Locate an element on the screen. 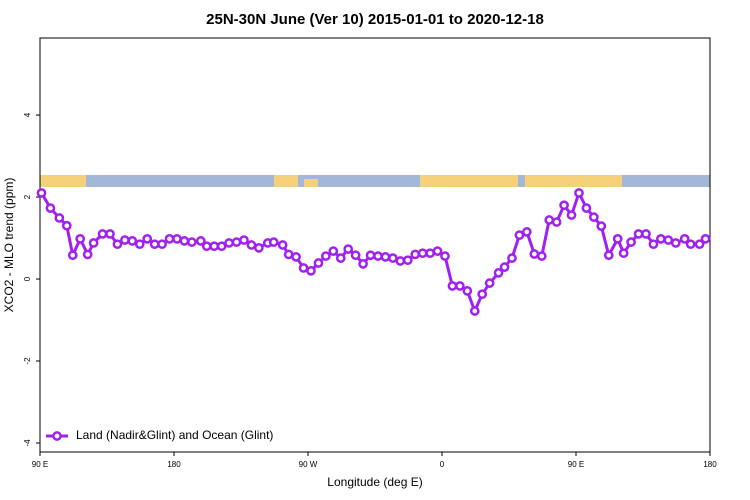  legend-marker is located at coordinates (57, 436).